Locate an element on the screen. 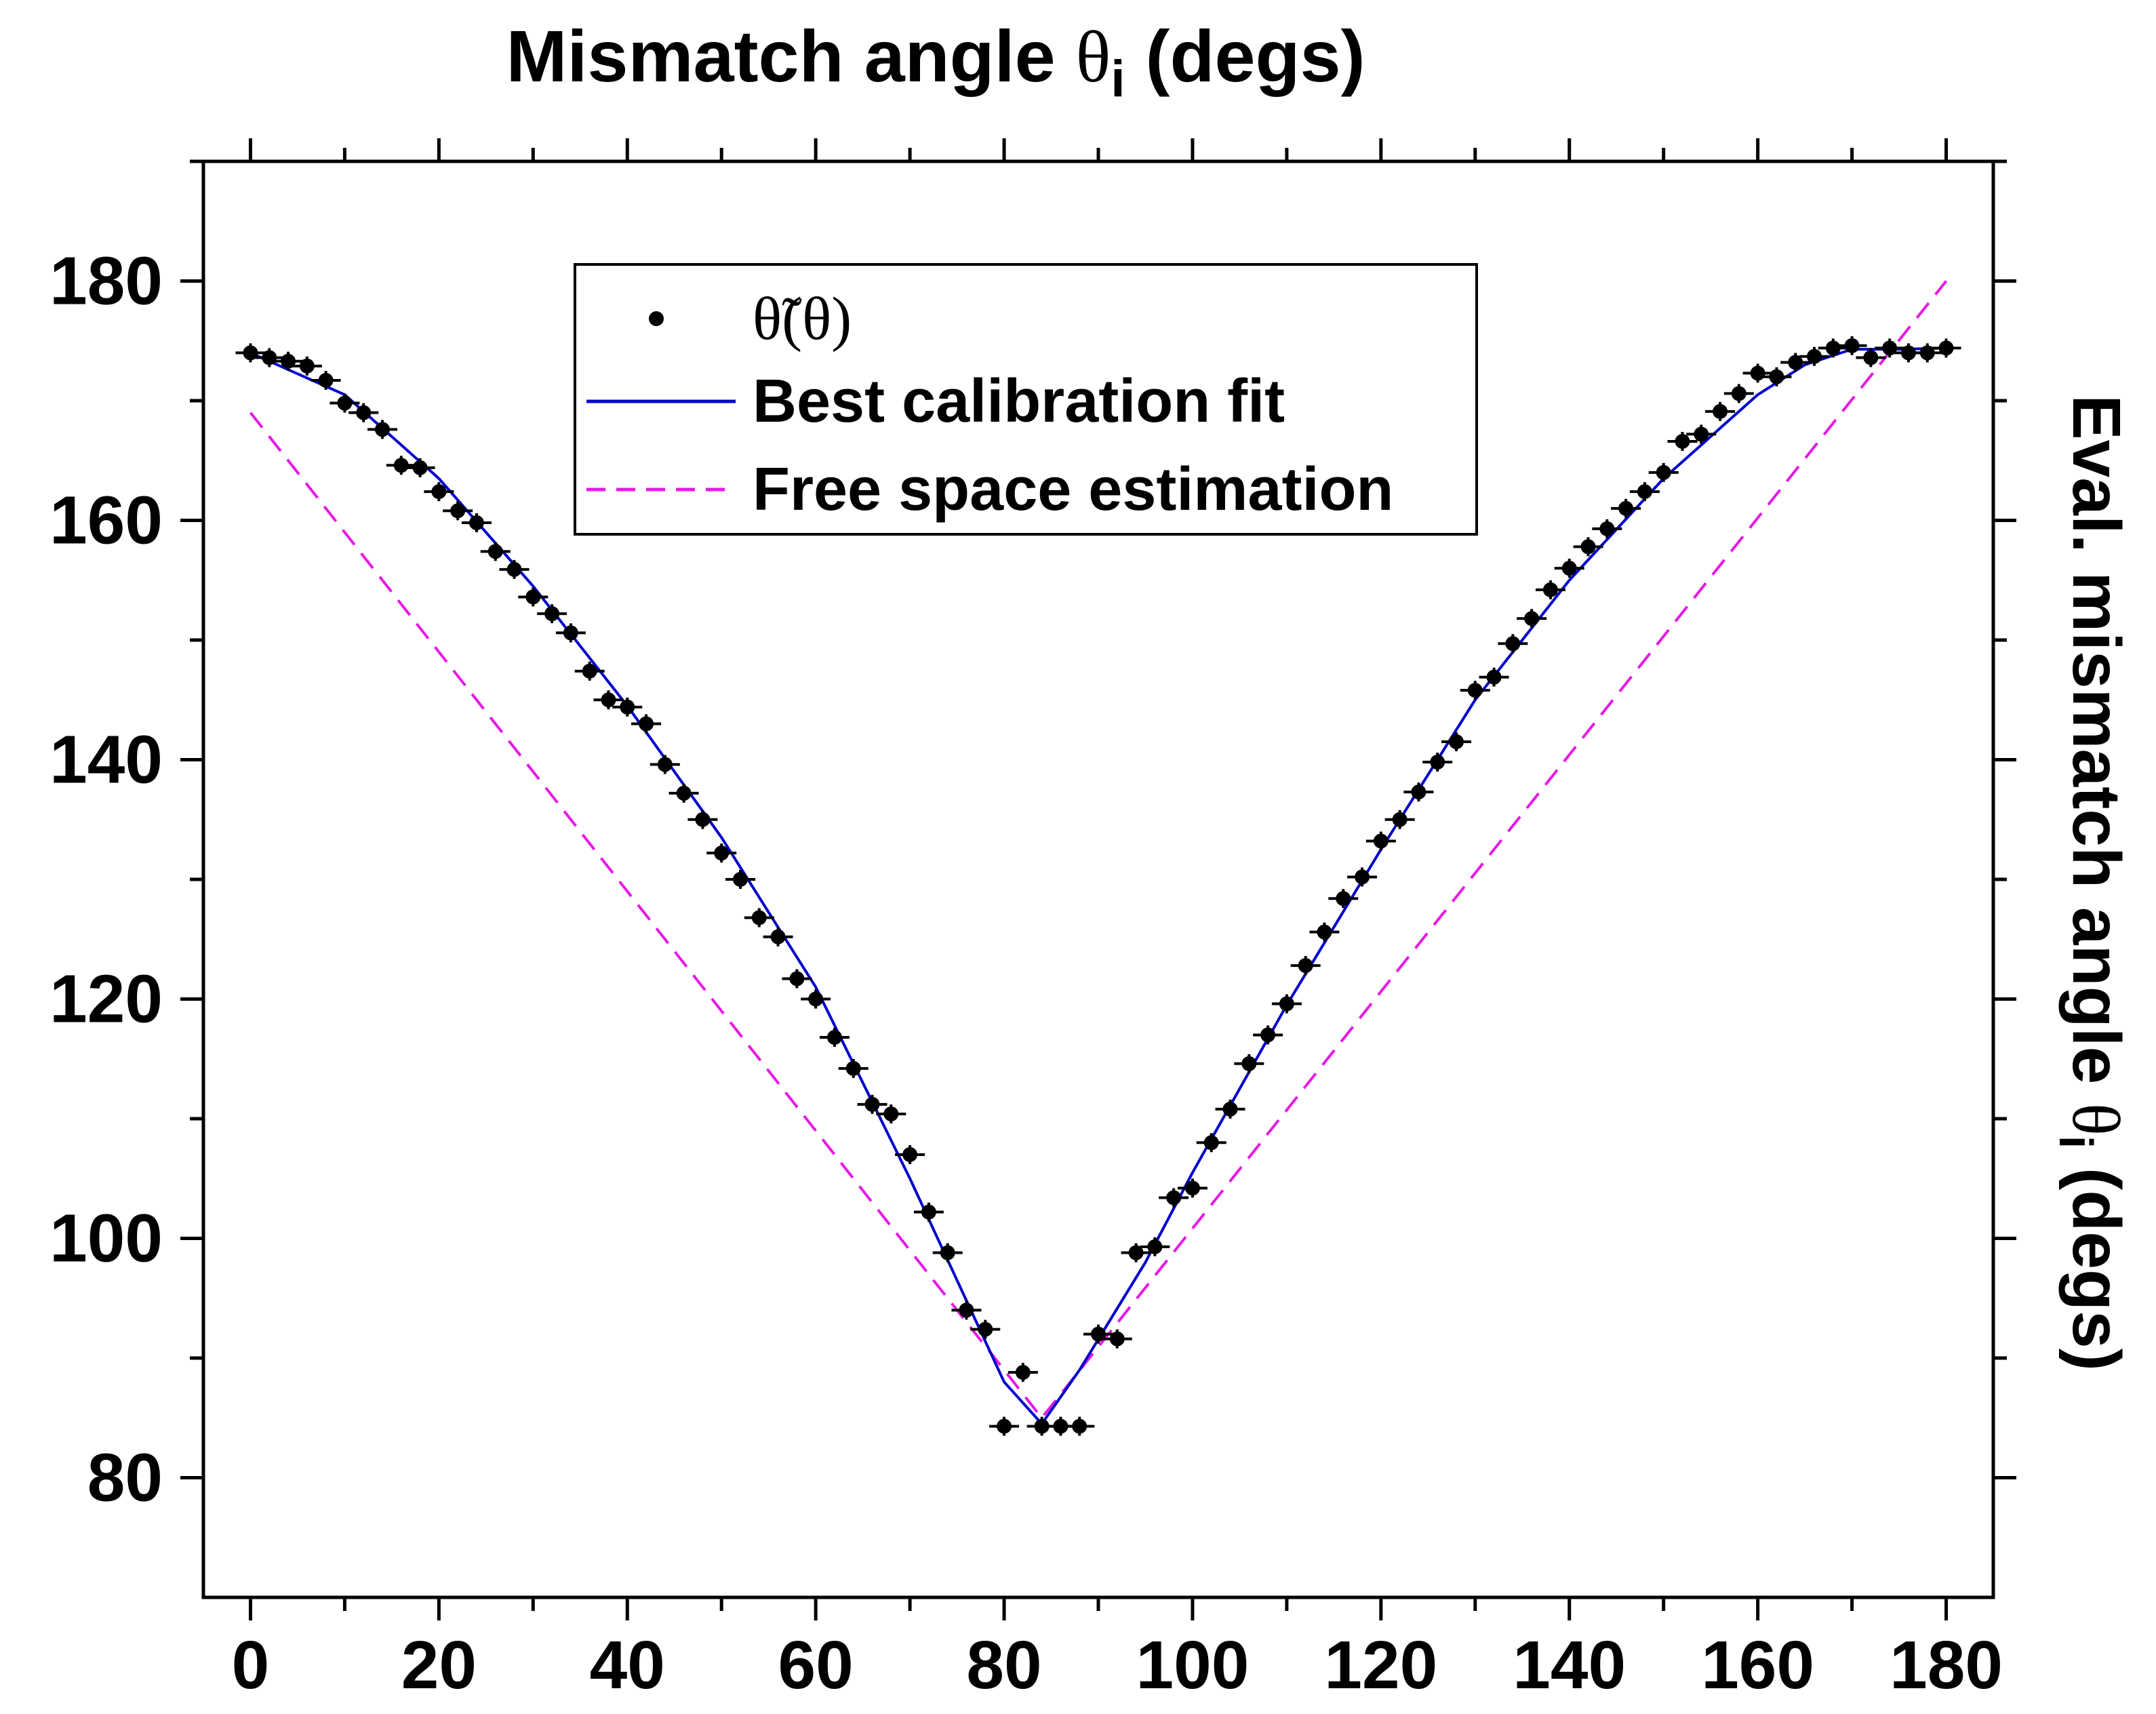  ylabel-subscript: i is located at coordinates (2076, 1142).